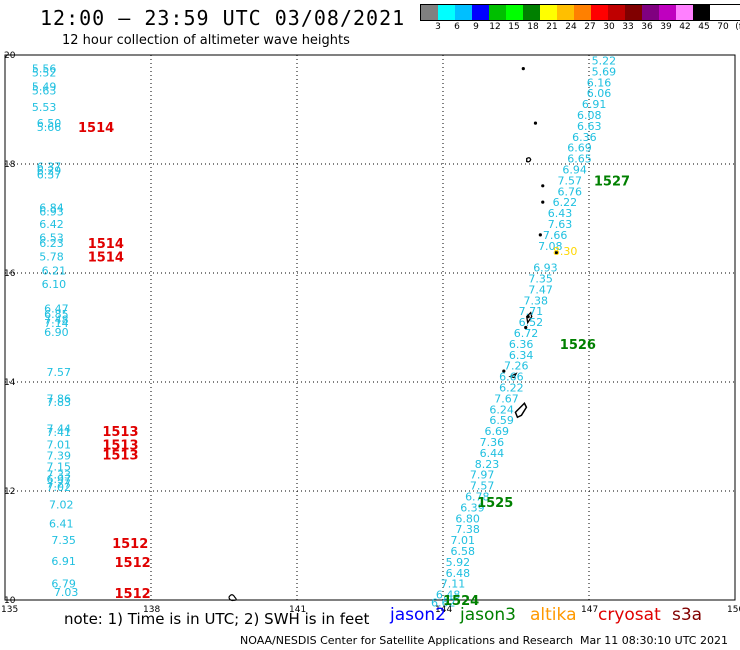 Image resolution: width=740 pixels, height=650 pixels. What do you see at coordinates (59, 466) in the screenshot?
I see `wave-height-value: 7.15` at bounding box center [59, 466].